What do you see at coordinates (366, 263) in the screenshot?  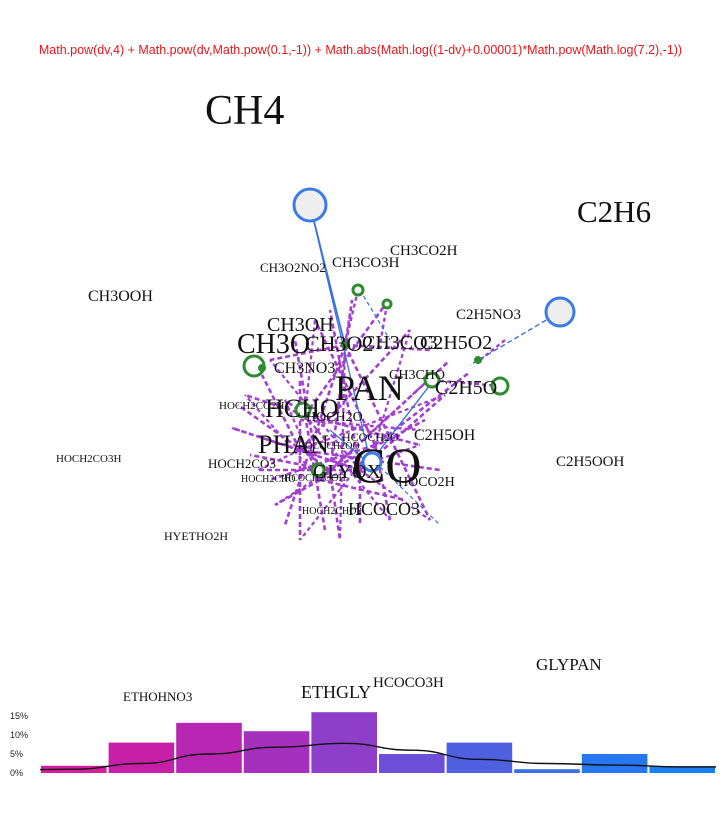 I see `node-label-ch3co3h: CH3CO3H` at bounding box center [366, 263].